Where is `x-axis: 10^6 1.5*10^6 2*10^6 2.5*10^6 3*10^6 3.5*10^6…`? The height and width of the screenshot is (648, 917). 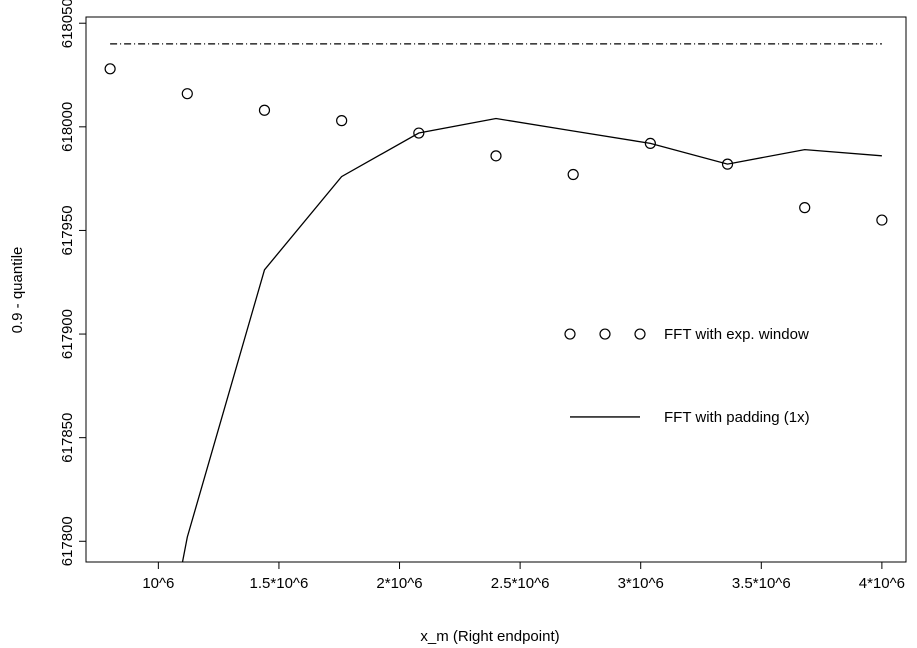 x-axis: 10^6 1.5*10^6 2*10^6 2.5*10^6 3*10^6 3.5*10^6… is located at coordinates (523, 577).